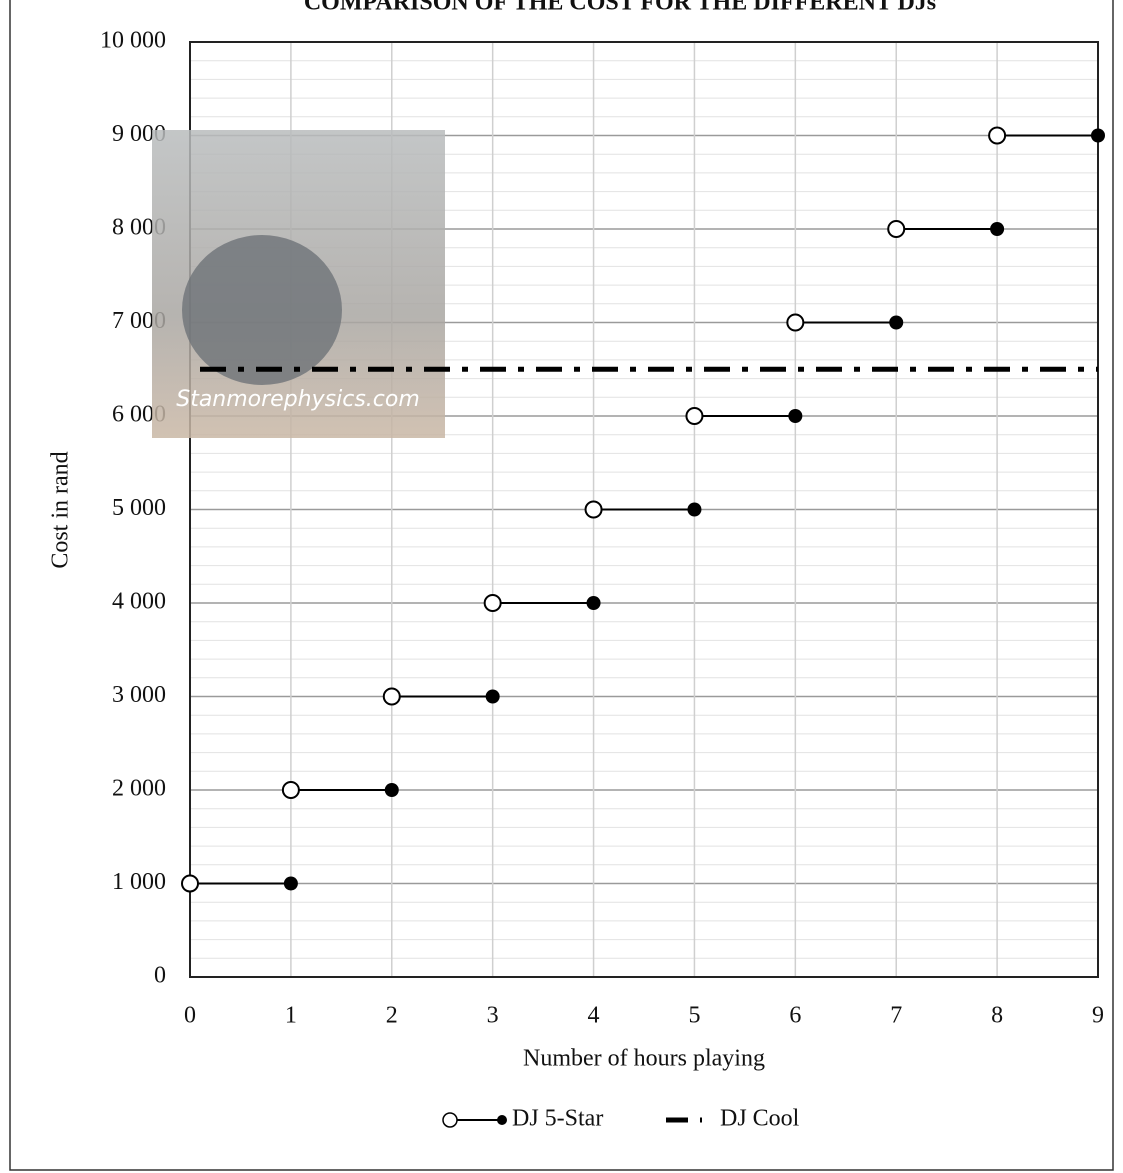 The height and width of the screenshot is (1173, 1123). Describe the element at coordinates (557, 1119) in the screenshot. I see `legend-label: DJ 5-Star` at that location.